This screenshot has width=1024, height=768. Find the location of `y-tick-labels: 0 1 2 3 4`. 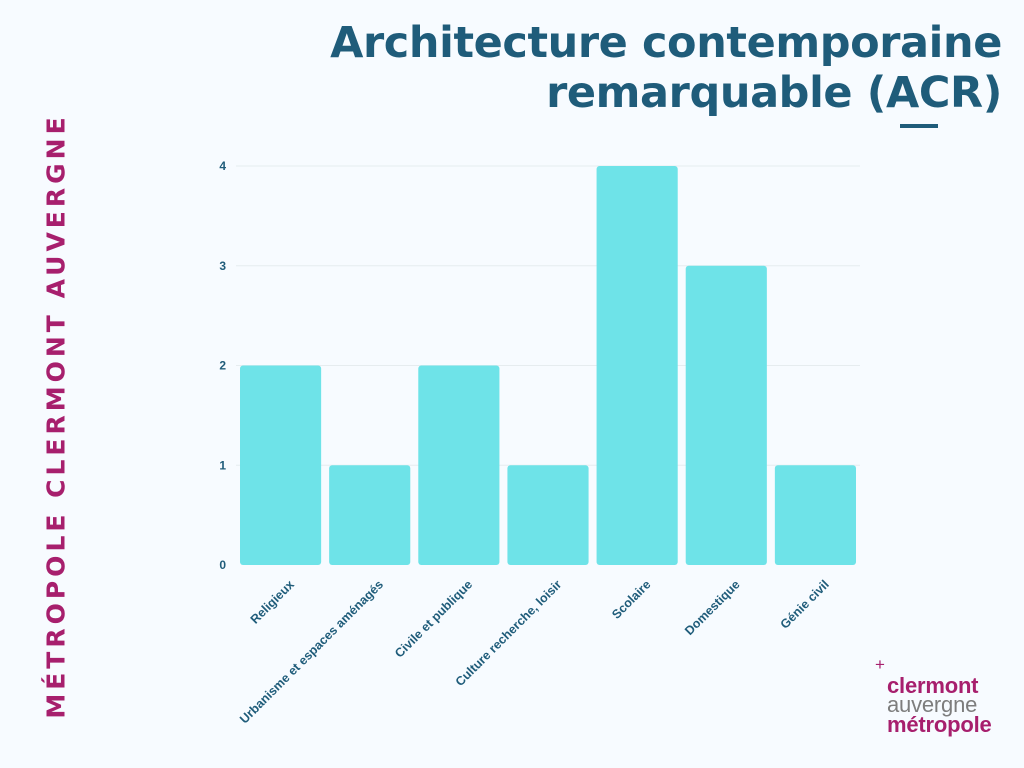

y-tick-labels: 0 1 2 3 4 is located at coordinates (222, 365).